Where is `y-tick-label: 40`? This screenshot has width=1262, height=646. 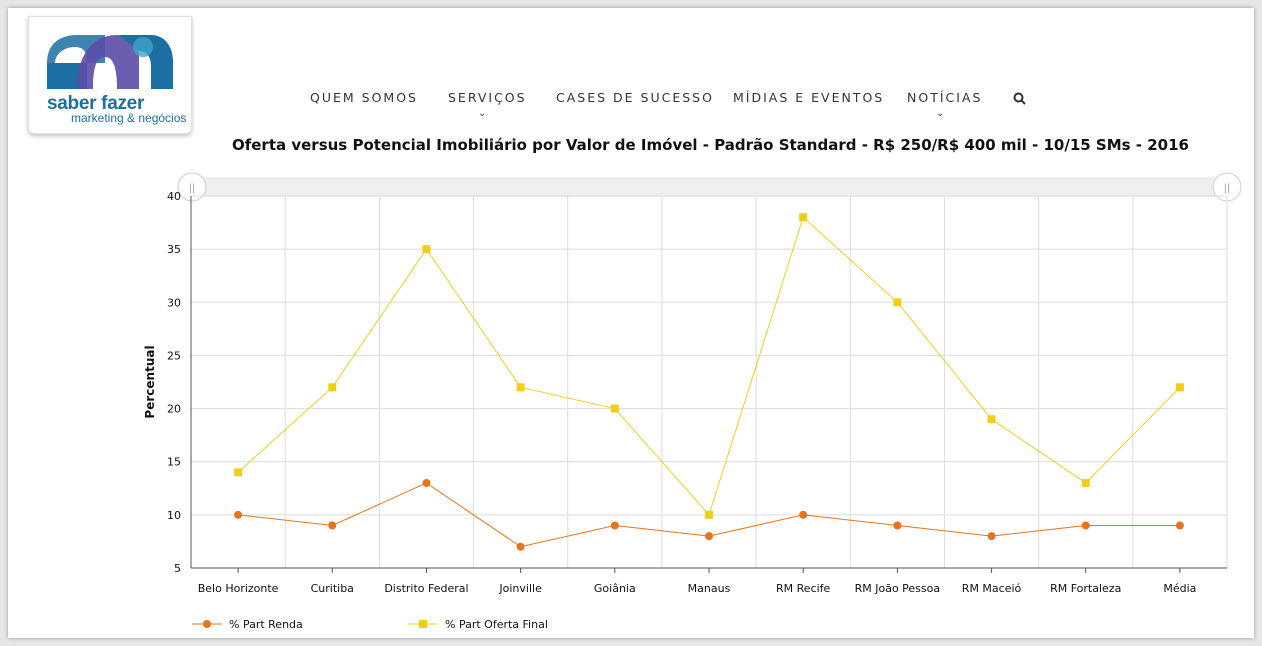
y-tick-label: 40 is located at coordinates (174, 196).